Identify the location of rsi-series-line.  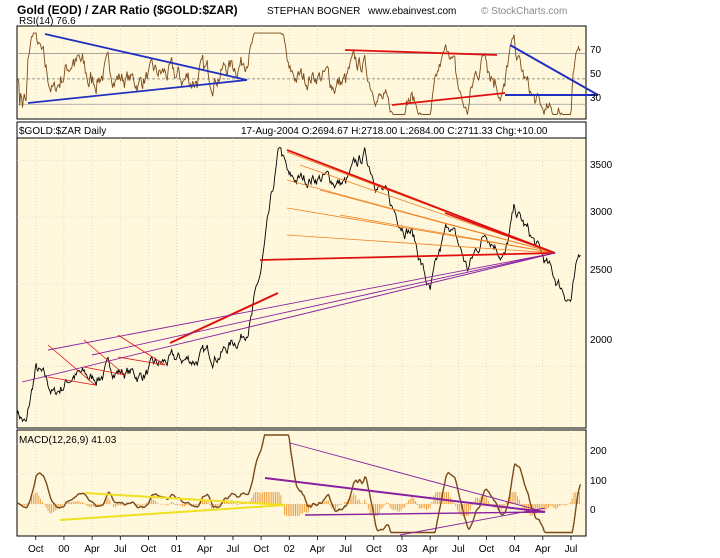
(299, 74).